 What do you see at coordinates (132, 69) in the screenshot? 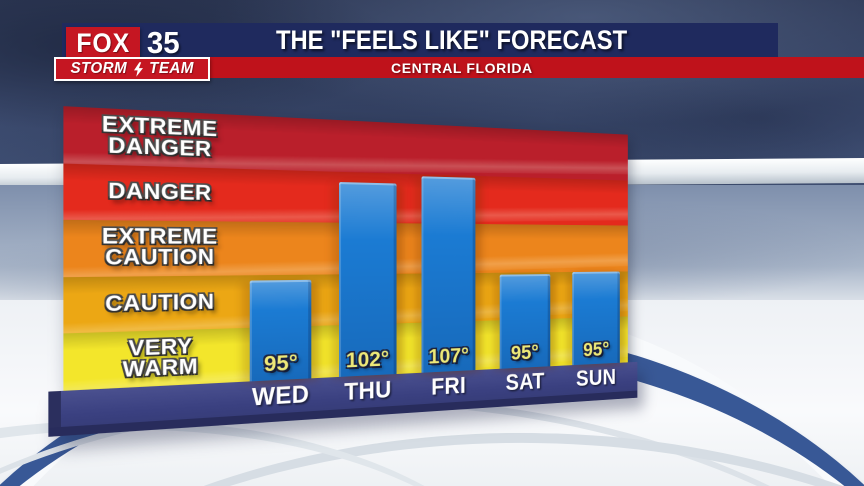
I see `storm-team-badge: STORM TEAM` at bounding box center [132, 69].